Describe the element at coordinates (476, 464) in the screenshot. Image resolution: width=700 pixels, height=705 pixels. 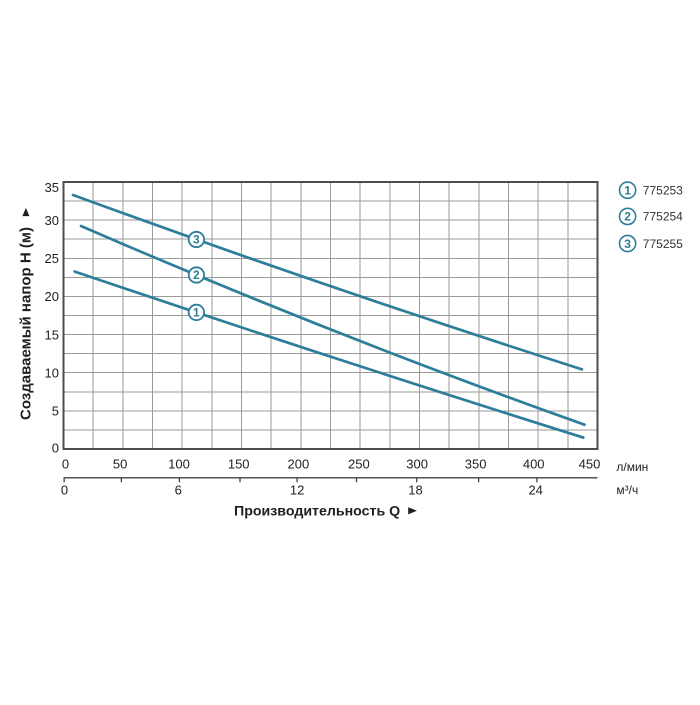
I see `svg-text: 350` at that location.